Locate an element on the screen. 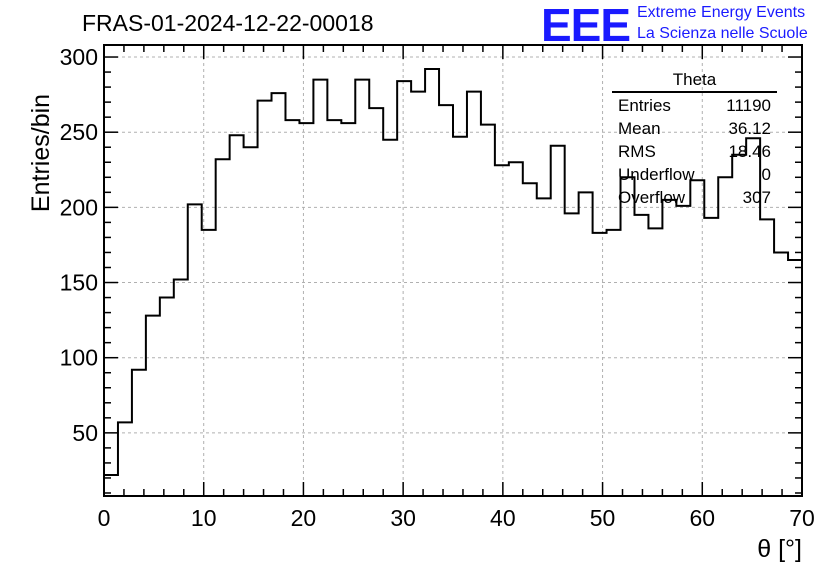  chart-title: FRAS-01-2024-12-22-00018 is located at coordinates (228, 23).